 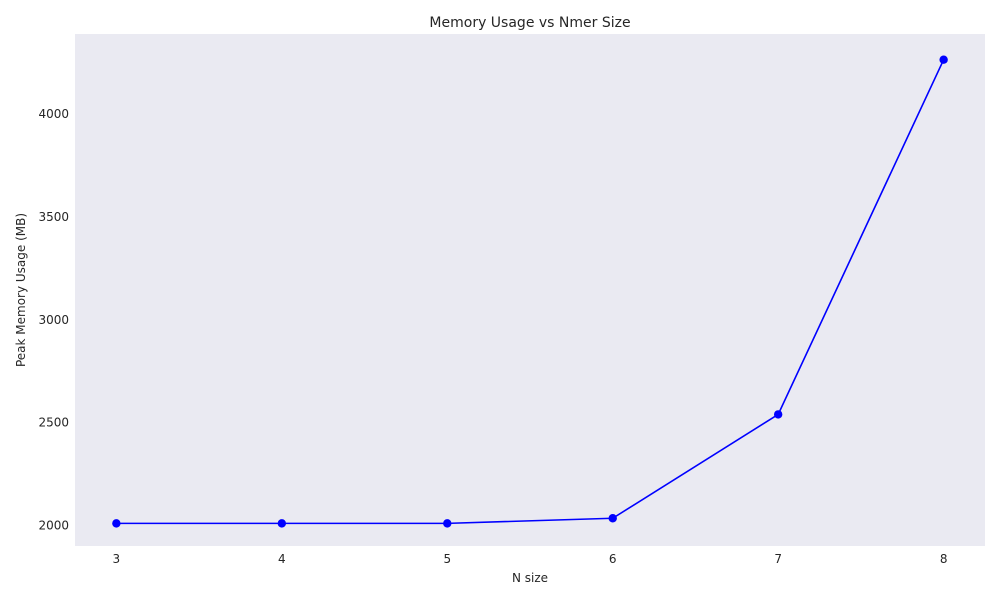 What do you see at coordinates (530, 559) in the screenshot?
I see `x-axis: 3 4 5 6 7 8` at bounding box center [530, 559].